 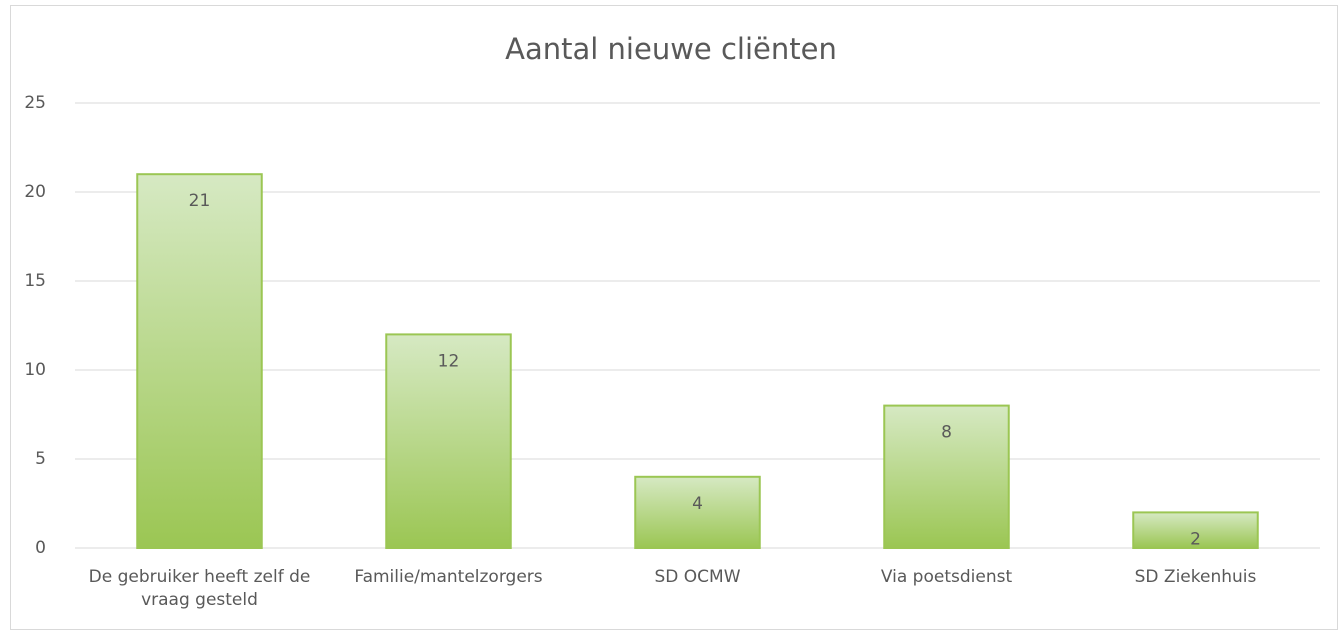 I want to click on x-tick-label: SD OCMW, so click(x=697, y=577).